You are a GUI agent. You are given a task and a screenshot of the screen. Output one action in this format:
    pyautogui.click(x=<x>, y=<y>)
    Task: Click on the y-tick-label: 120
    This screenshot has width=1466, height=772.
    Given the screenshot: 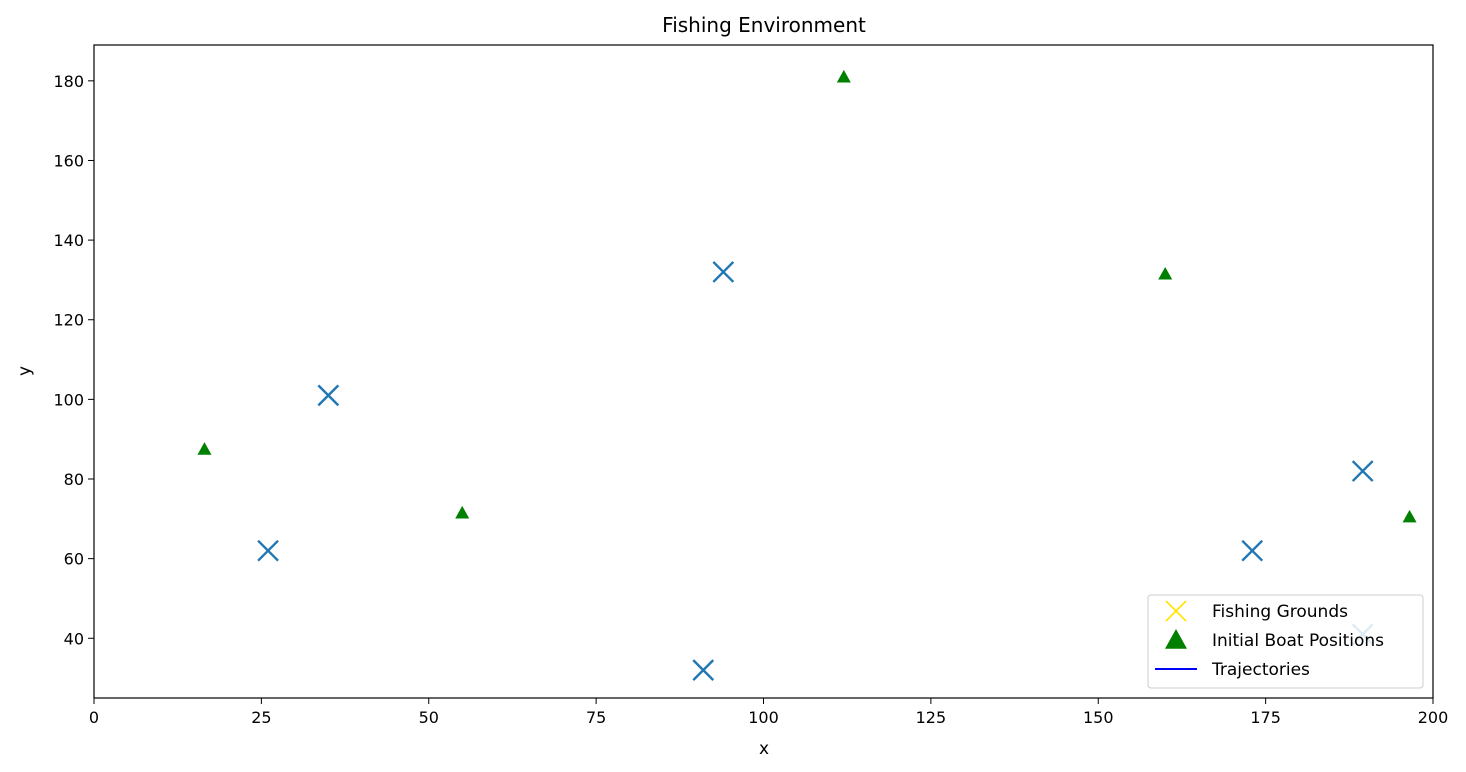 What is the action you would take?
    pyautogui.click(x=68, y=320)
    